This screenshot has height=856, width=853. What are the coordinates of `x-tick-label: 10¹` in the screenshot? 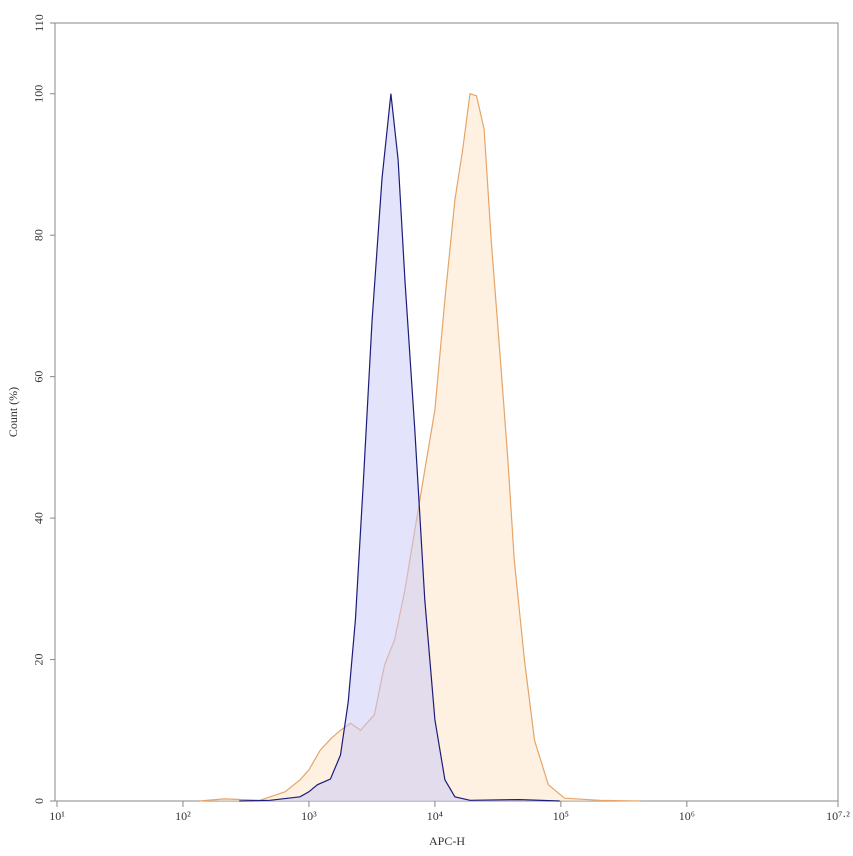 It's located at (57, 816).